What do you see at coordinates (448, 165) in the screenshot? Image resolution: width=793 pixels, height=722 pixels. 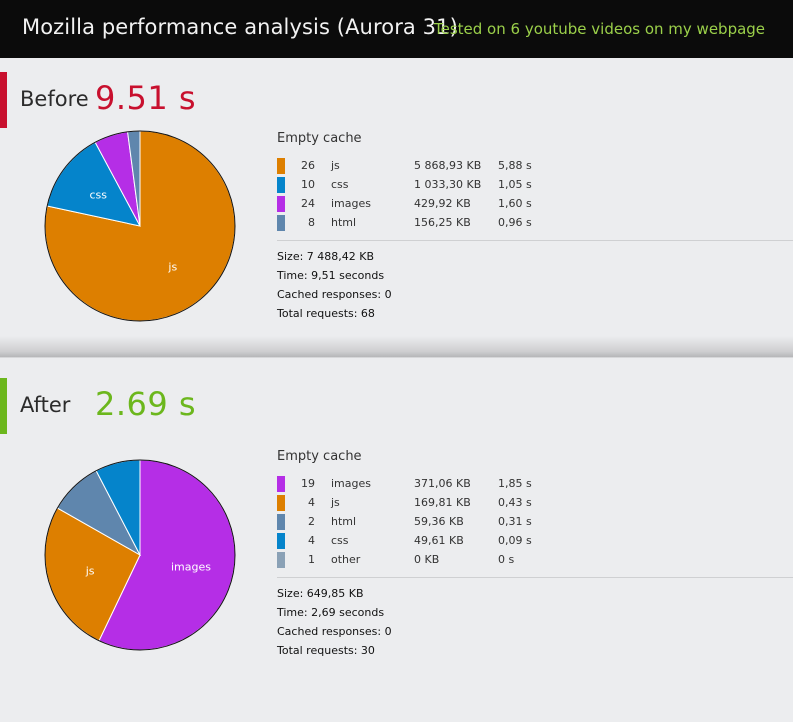 I see `legend-size: 5 868,93 KB` at bounding box center [448, 165].